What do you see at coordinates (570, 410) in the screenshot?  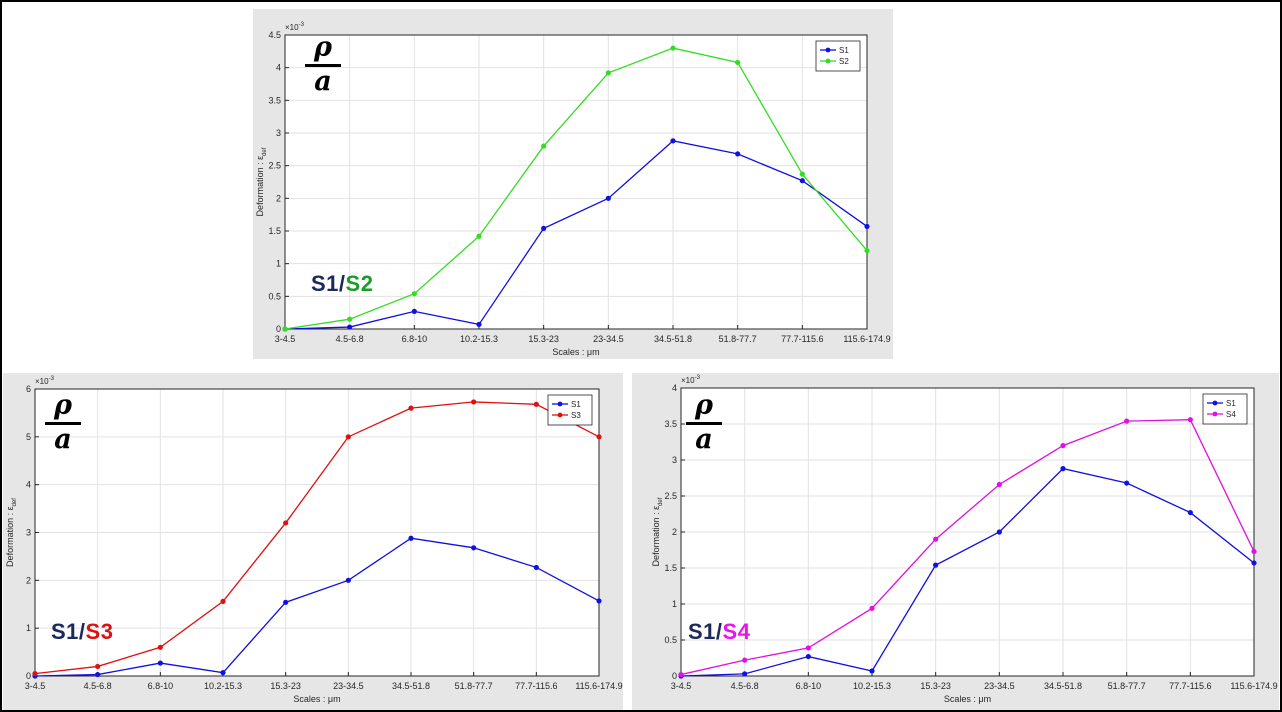 I see `legend-box` at bounding box center [570, 410].